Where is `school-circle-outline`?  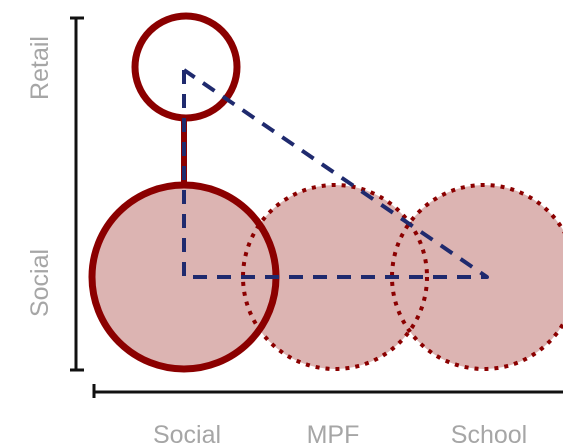
school-circle-outline is located at coordinates (476, 277).